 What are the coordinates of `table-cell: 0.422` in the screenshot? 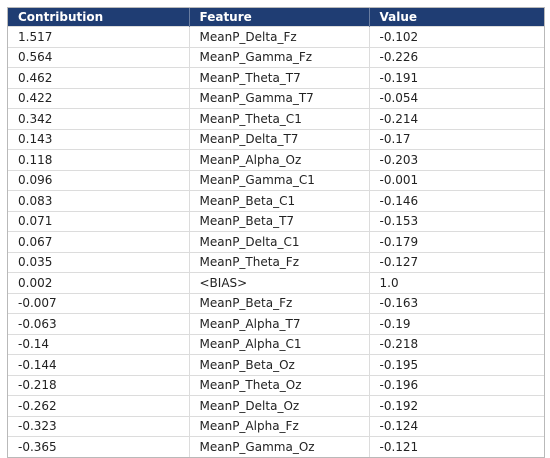 It's located at (99, 98).